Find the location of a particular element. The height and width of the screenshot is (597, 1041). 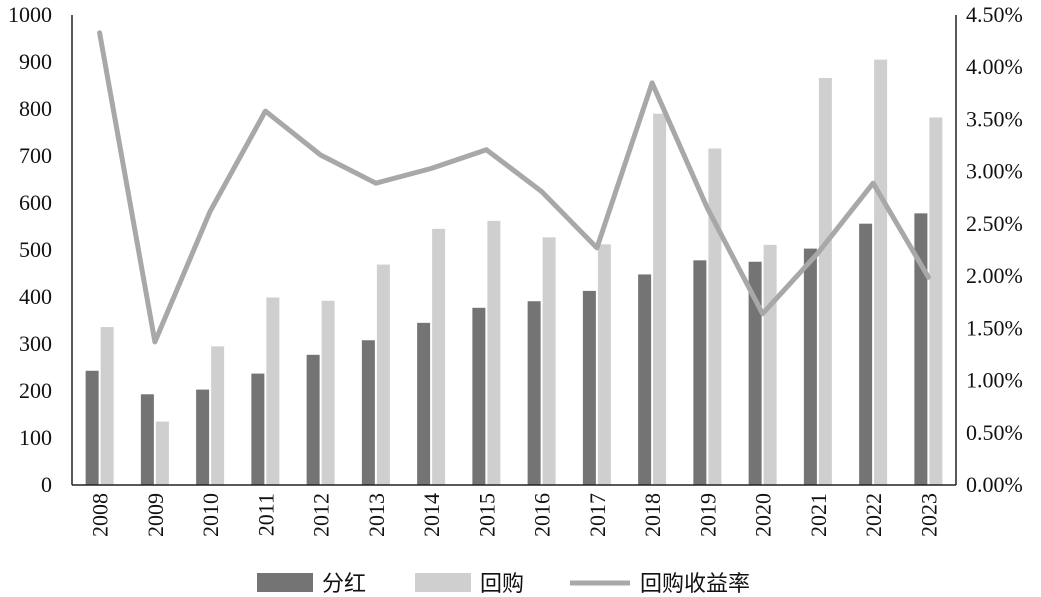

x-tick-label: 2011 is located at coordinates (265, 514).